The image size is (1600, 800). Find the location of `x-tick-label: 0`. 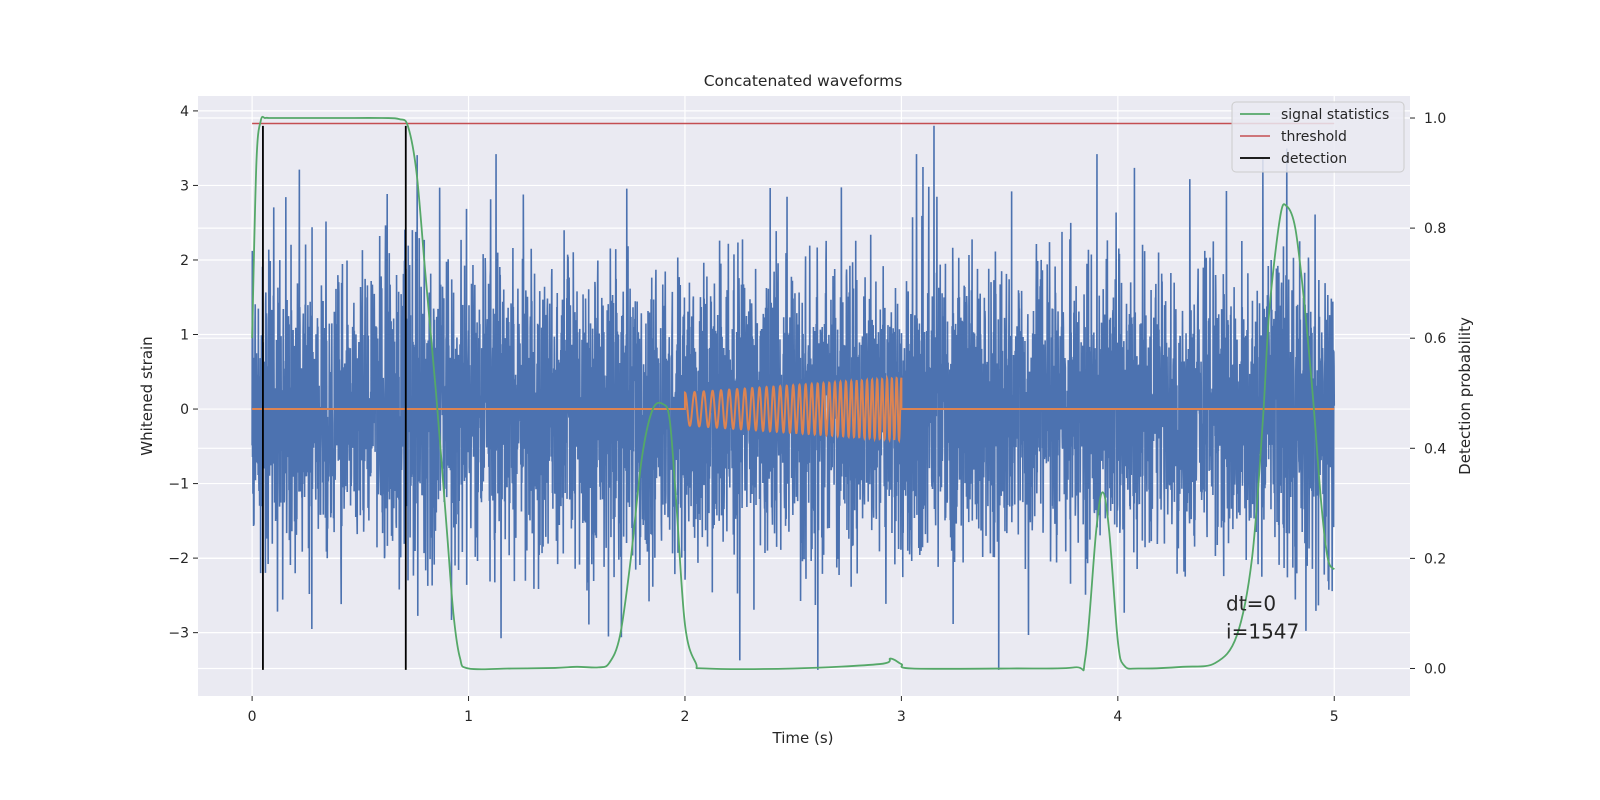

x-tick-label: 0 is located at coordinates (252, 717).